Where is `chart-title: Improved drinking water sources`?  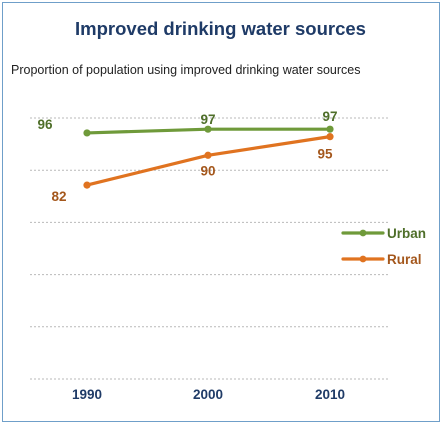
chart-title: Improved drinking water sources is located at coordinates (220, 28).